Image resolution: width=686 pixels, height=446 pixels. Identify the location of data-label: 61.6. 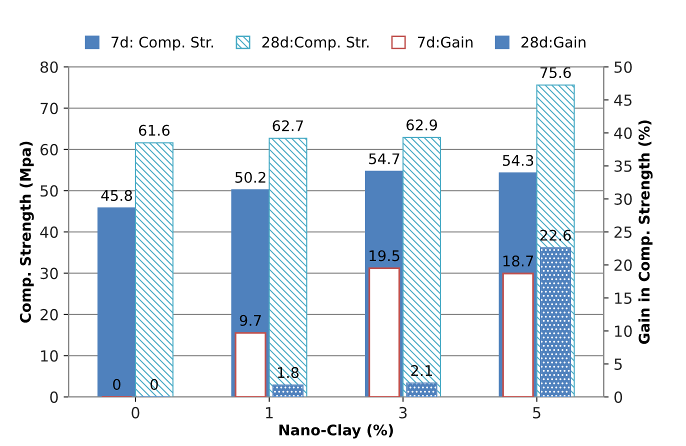
(154, 130).